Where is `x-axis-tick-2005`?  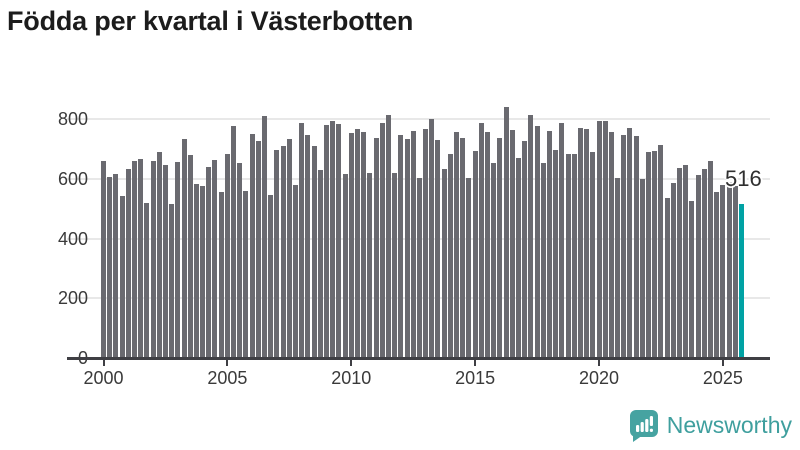 x-axis-tick-2005 is located at coordinates (227, 362).